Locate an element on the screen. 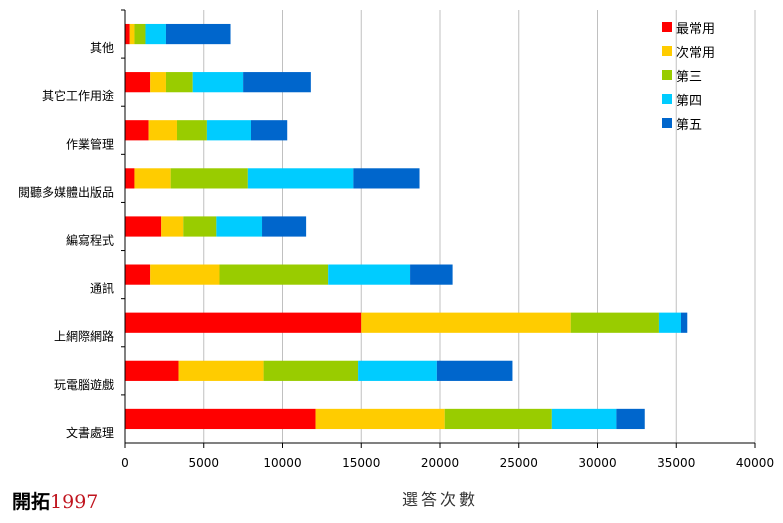 This screenshot has width=783, height=523. category-label: 其它工作用途 is located at coordinates (78, 95).